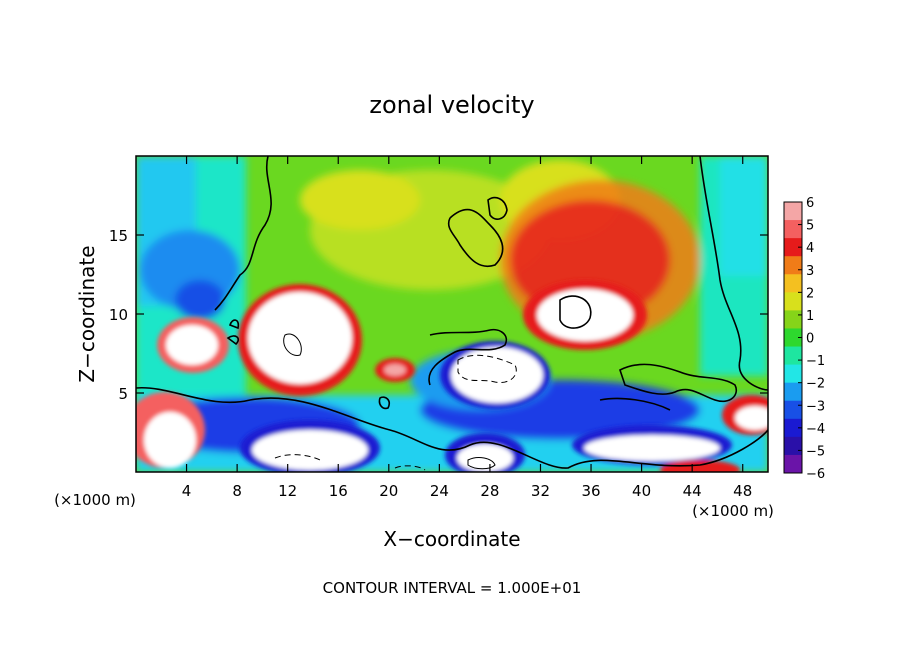  I want to click on x-tick-label: 32, so click(540, 491).